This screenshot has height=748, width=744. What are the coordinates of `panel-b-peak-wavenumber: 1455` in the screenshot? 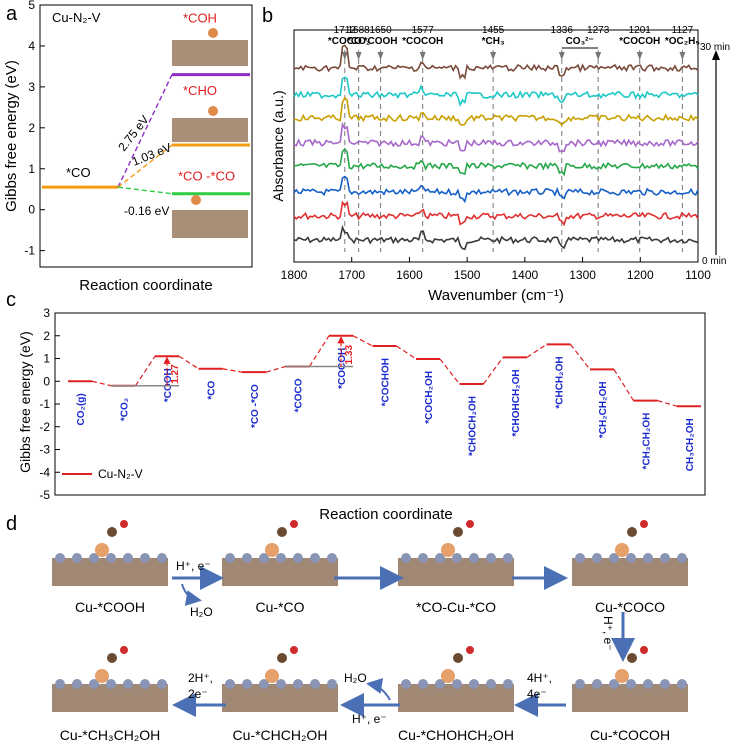 It's located at (493, 30).